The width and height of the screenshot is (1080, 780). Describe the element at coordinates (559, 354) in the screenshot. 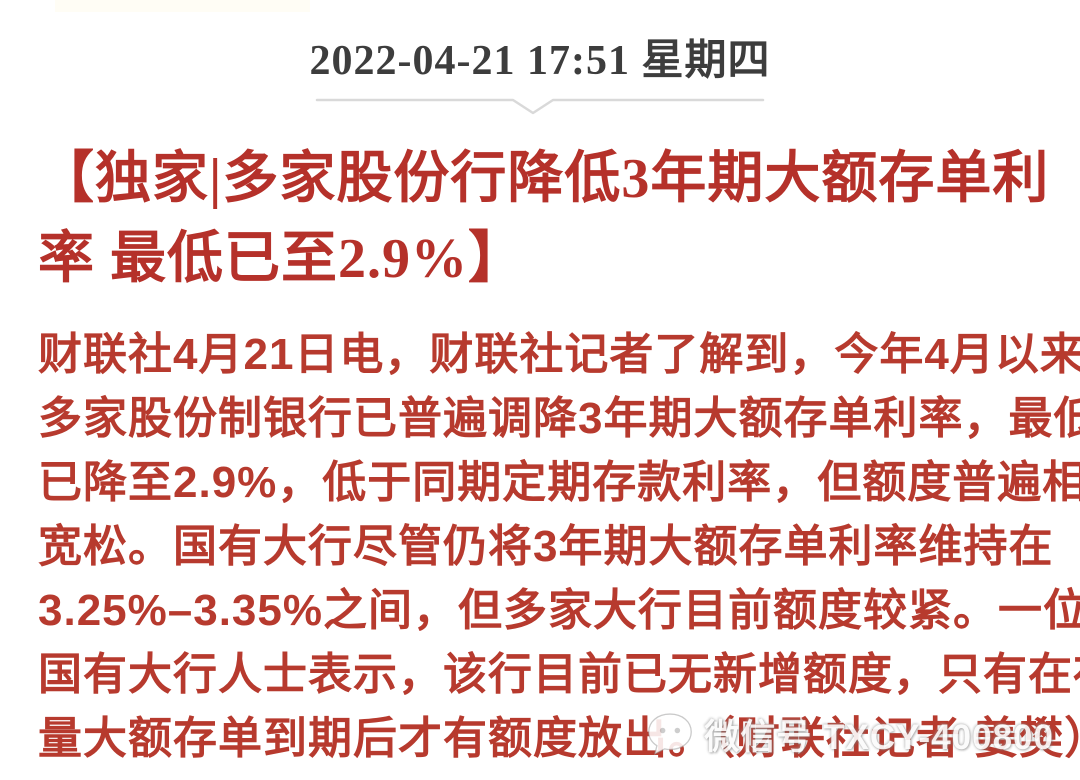

I see `body-line: 财联社4月21日电，财联社记者了解到，今年4月以来，` at that location.